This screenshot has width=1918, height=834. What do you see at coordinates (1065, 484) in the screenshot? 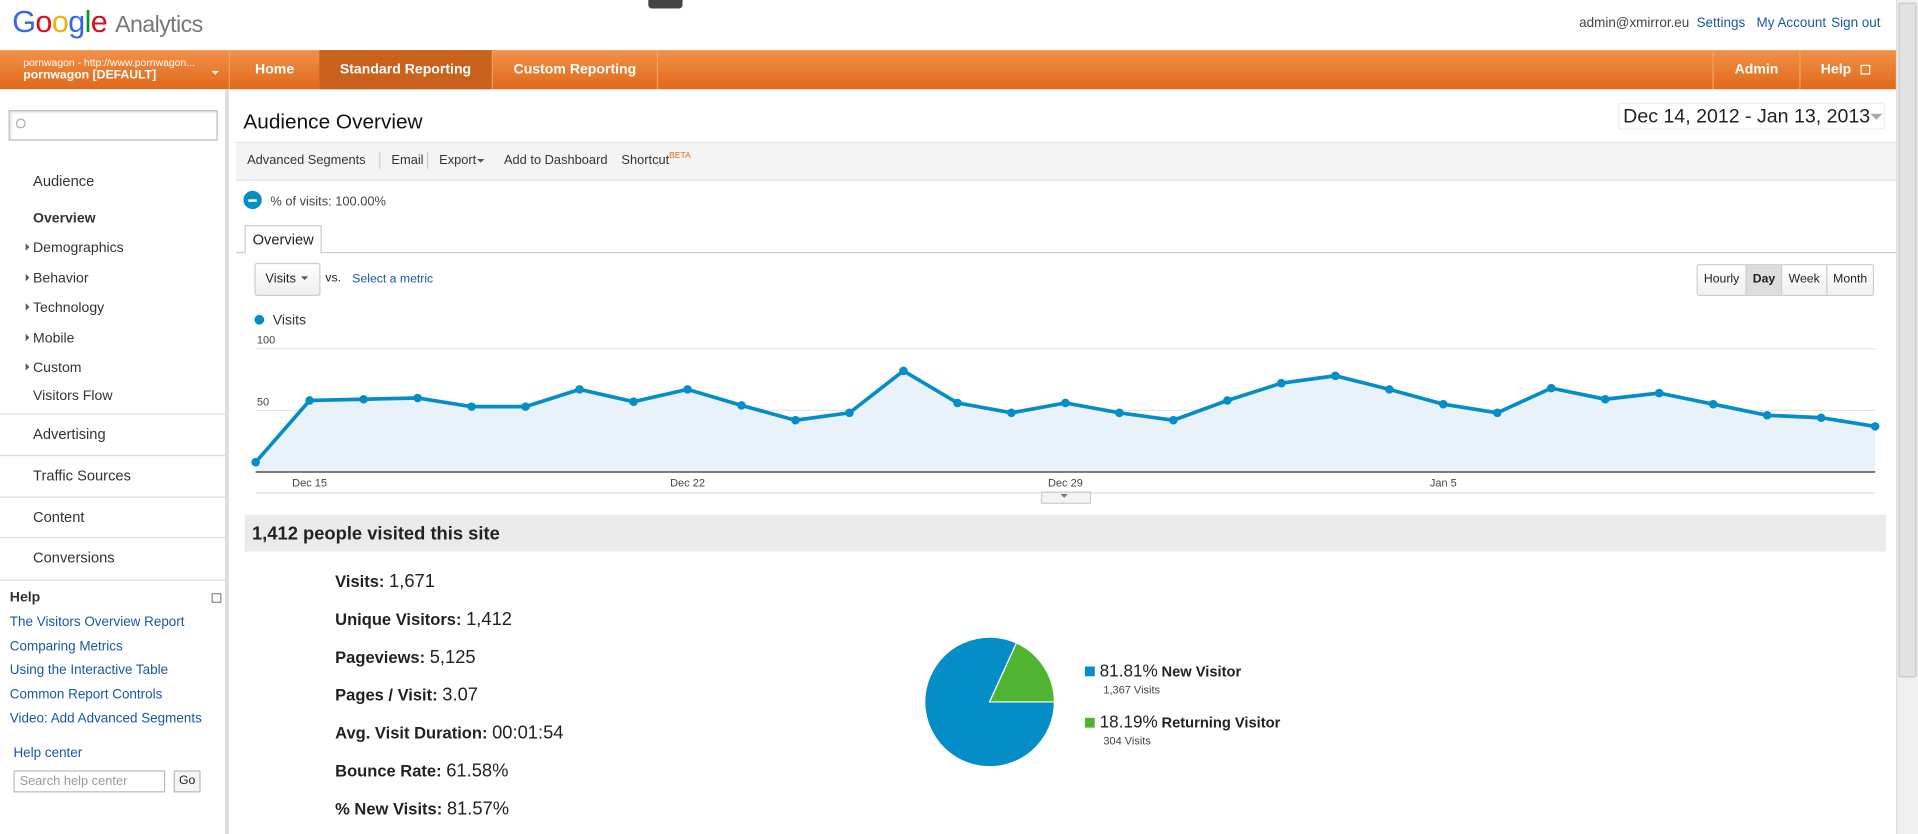
I see `x-tick-label: Dec 29` at bounding box center [1065, 484].